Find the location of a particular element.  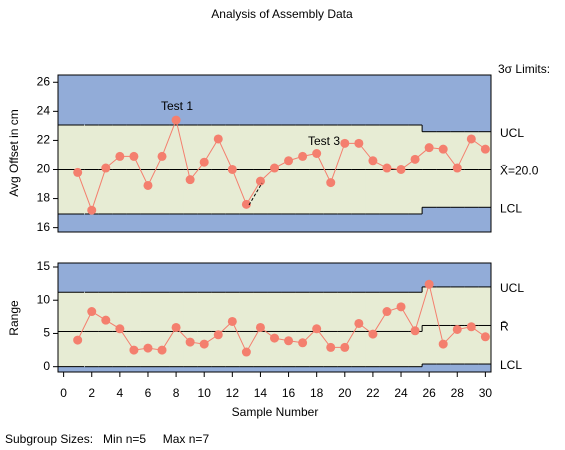

x-tick-label: 16 is located at coordinates (289, 393).